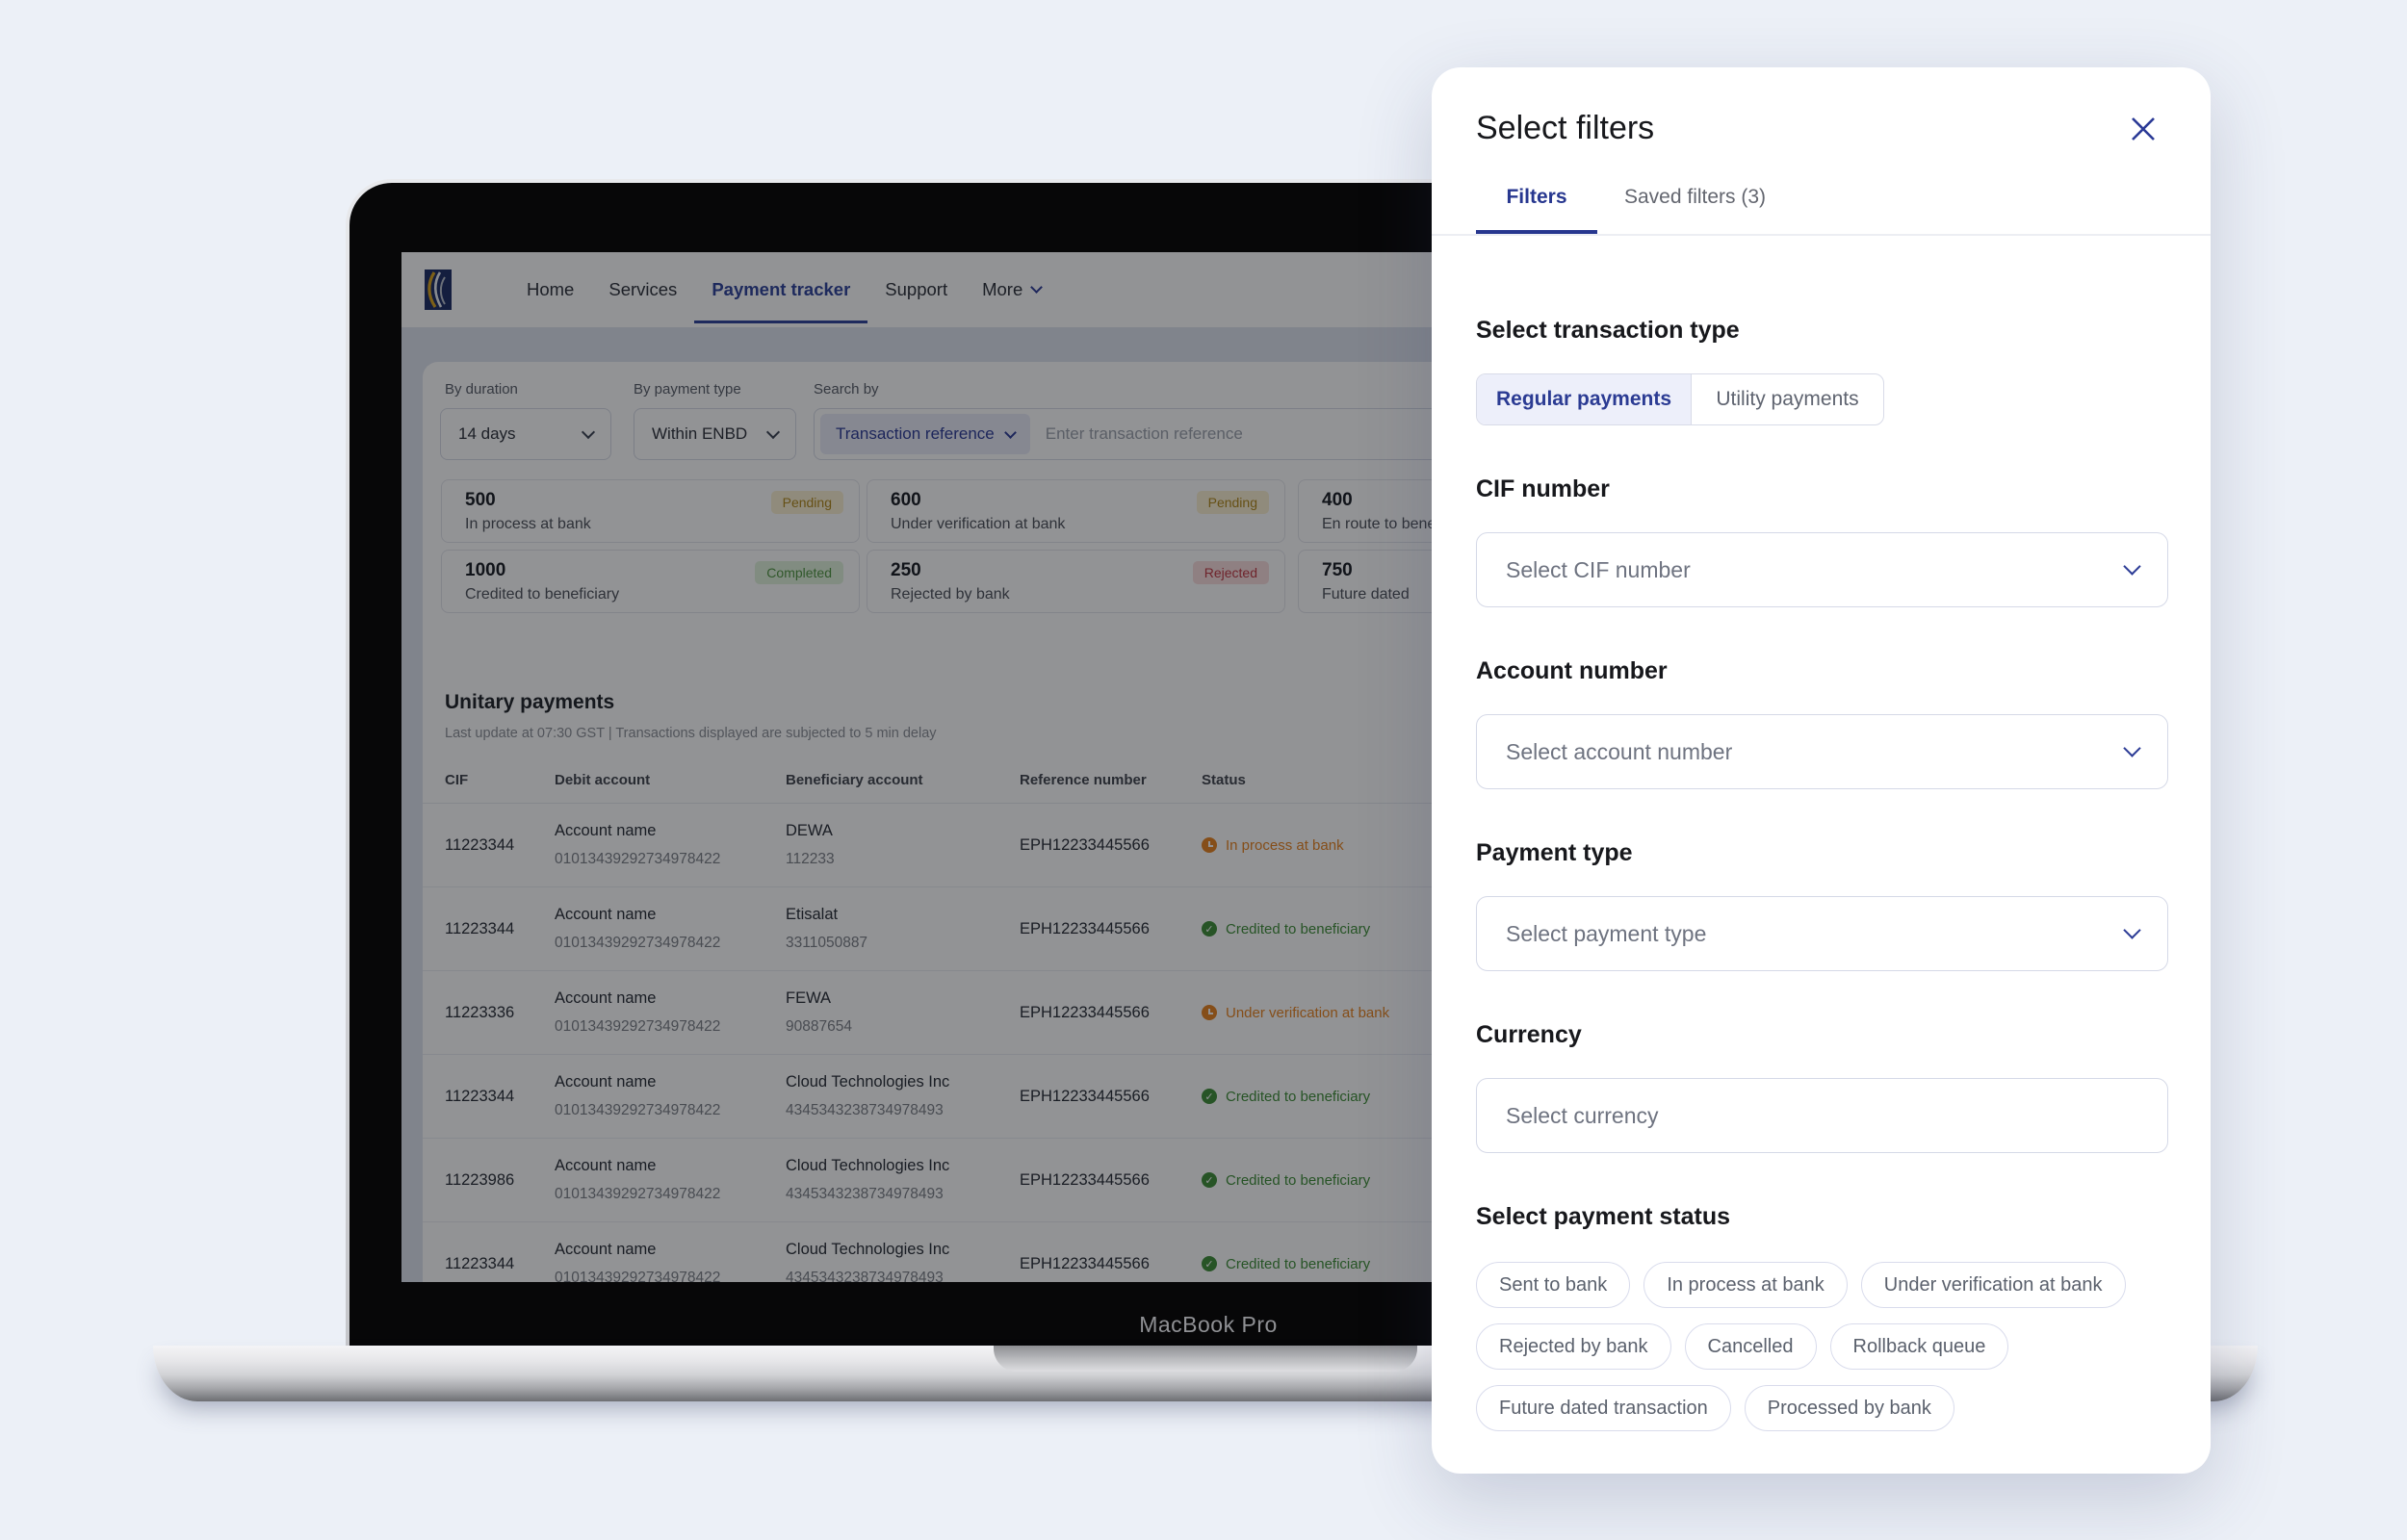  Describe the element at coordinates (1337, 500) in the screenshot. I see `summary-count: 400` at that location.